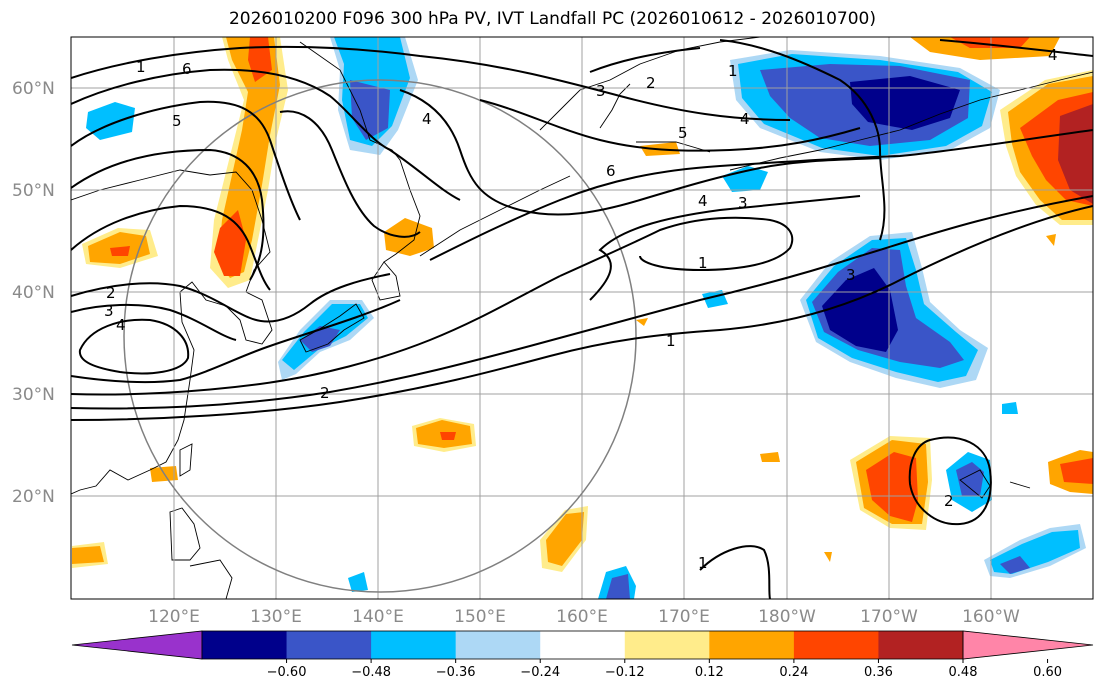 The height and width of the screenshot is (692, 1105). I want to click on svg-text: 40°N, so click(33, 293).